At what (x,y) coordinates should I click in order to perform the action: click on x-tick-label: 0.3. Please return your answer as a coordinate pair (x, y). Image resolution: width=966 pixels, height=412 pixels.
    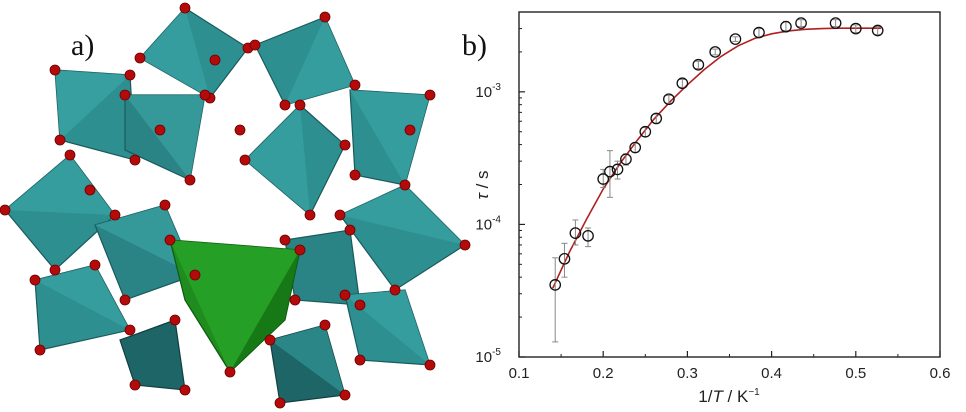
    Looking at the image, I should click on (687, 373).